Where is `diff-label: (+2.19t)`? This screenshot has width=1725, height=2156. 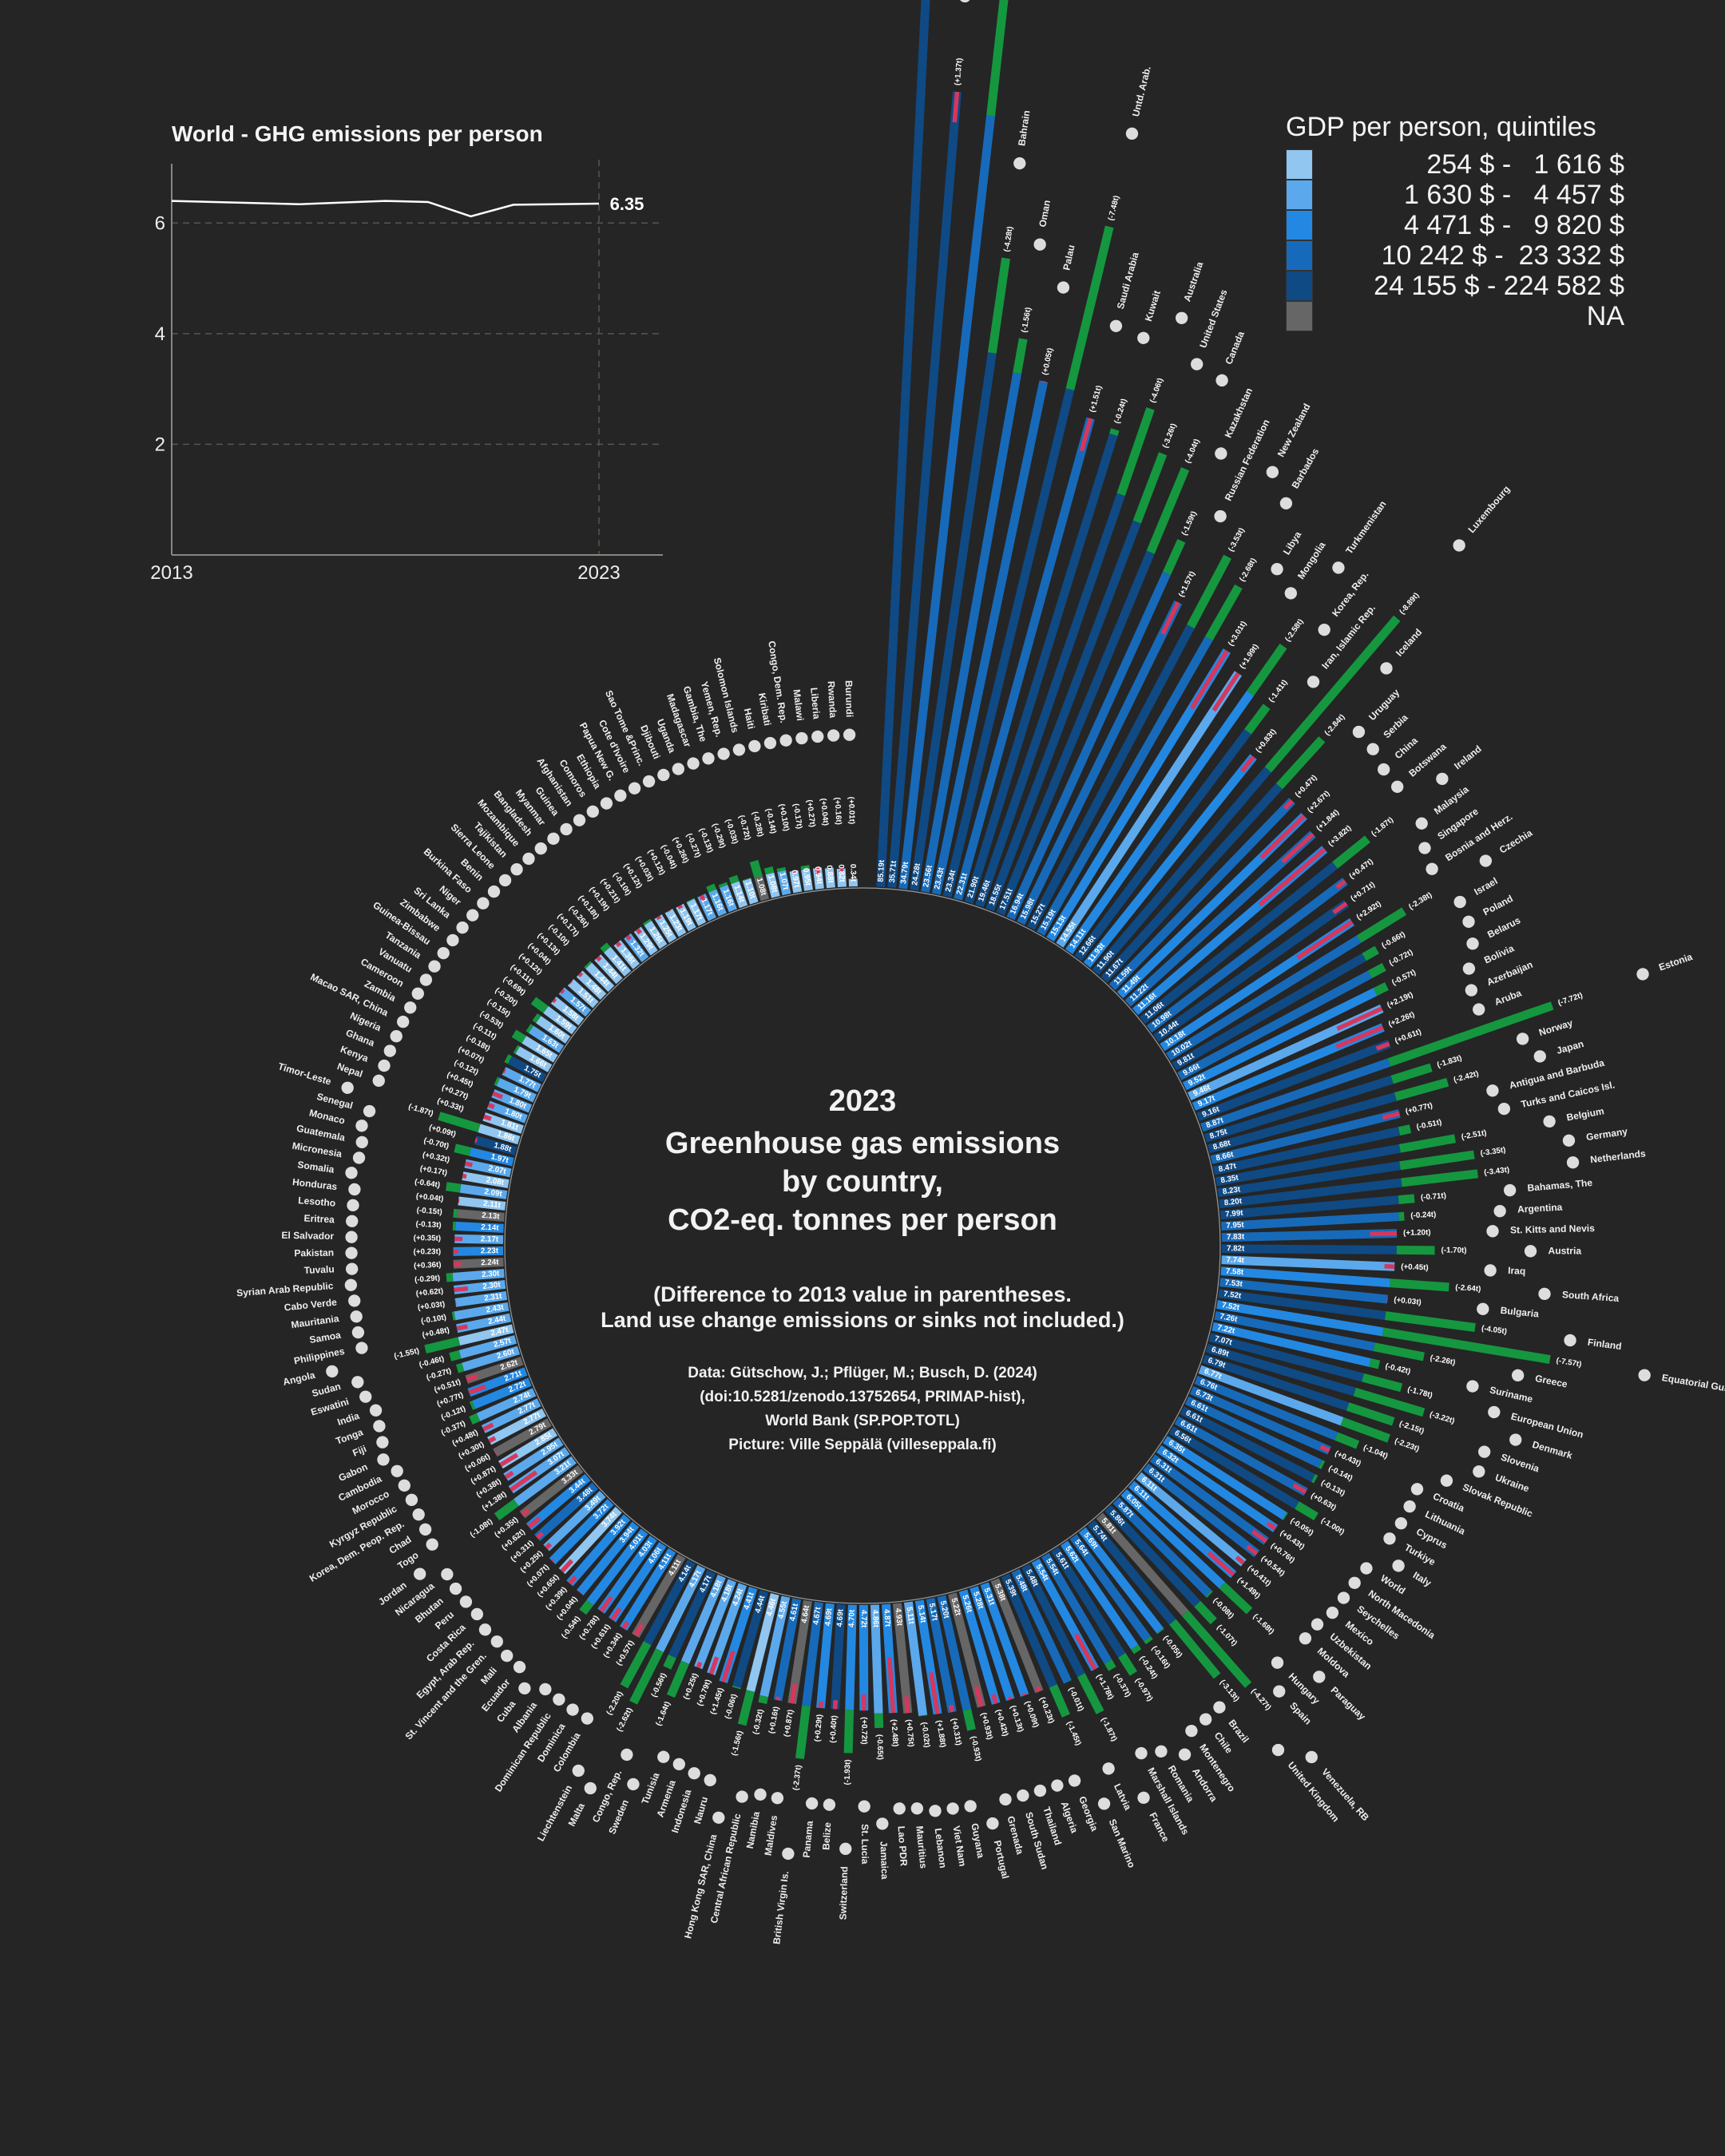 diff-label: (+2.19t) is located at coordinates (1400, 999).